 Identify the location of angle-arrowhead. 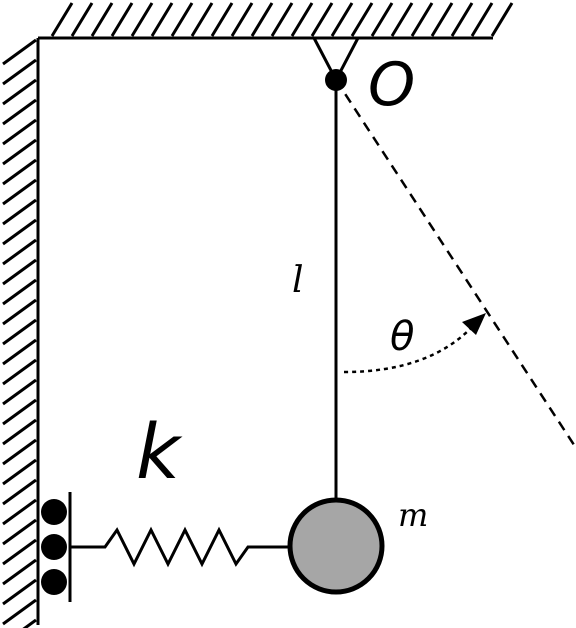
(474, 324).